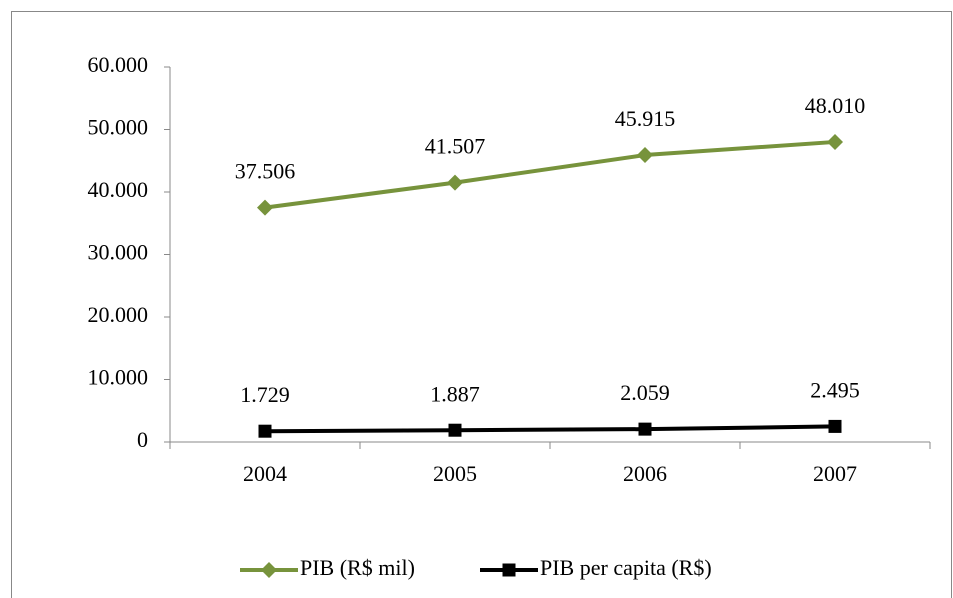  What do you see at coordinates (835, 473) in the screenshot?
I see `x-tick-label: 2007` at bounding box center [835, 473].